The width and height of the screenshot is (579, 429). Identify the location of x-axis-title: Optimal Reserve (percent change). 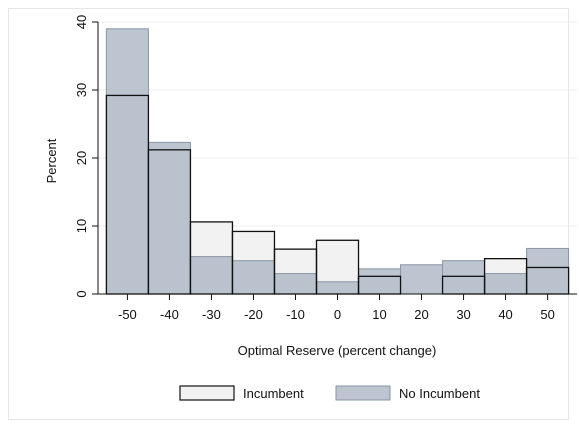
(337, 350).